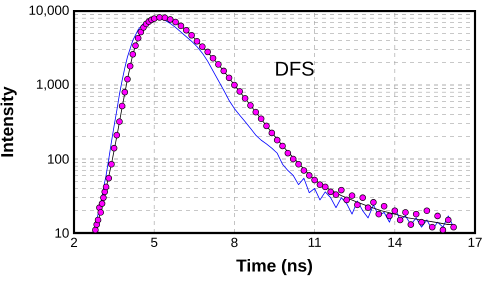  Describe the element at coordinates (74, 243) in the screenshot. I see `x-tick-label: 2` at that location.